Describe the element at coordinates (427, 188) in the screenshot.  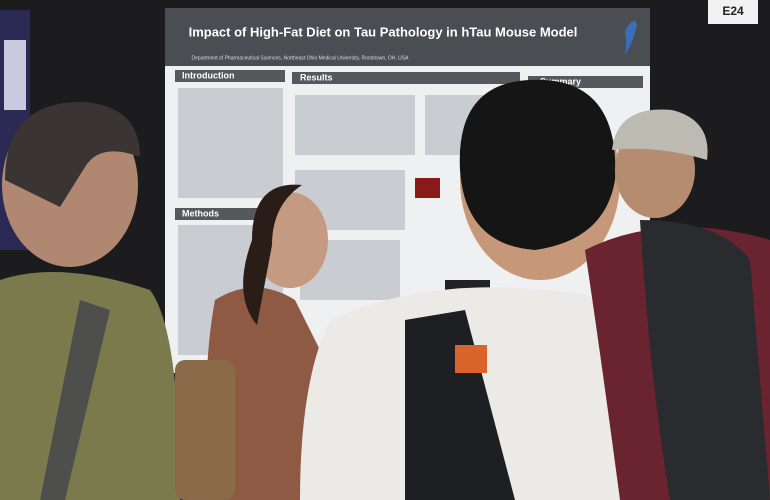
I see `poster-image` at that location.